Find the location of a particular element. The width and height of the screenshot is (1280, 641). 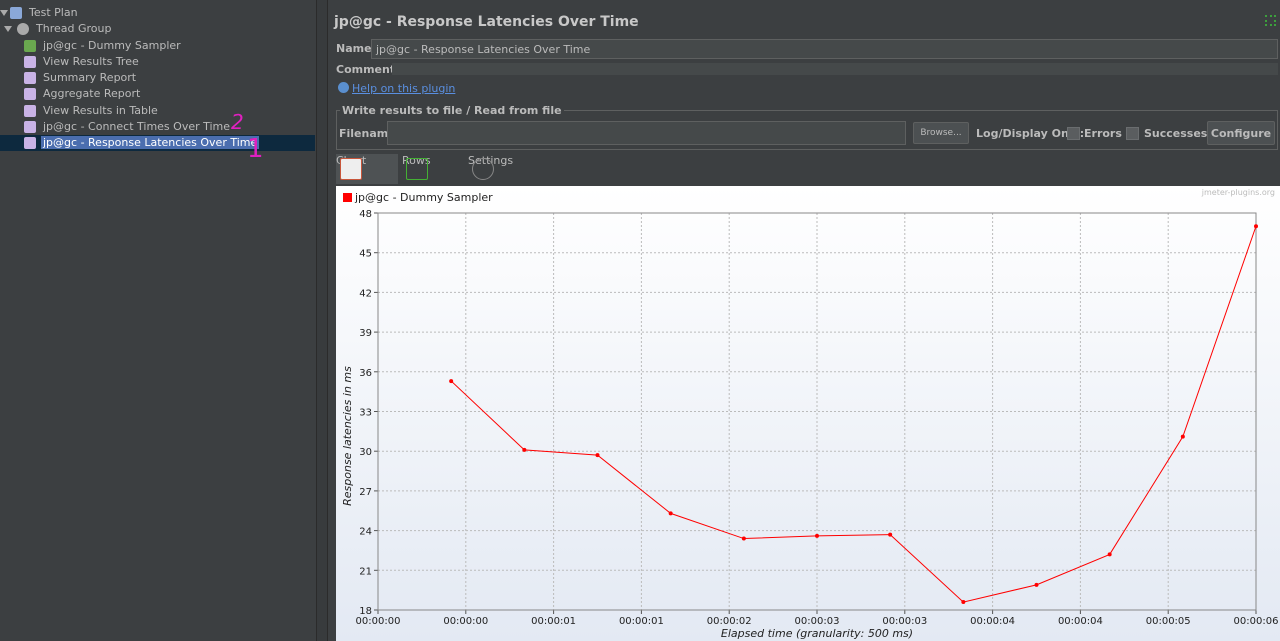

tab: Rows is located at coordinates (416, 160).